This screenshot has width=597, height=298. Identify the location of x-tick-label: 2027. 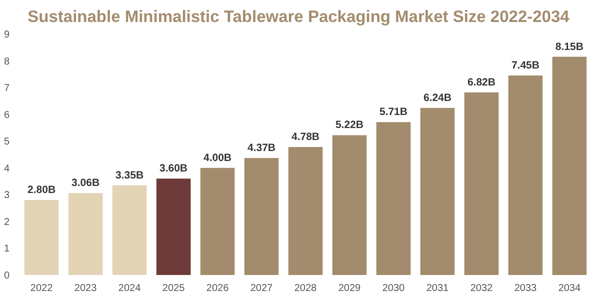
(262, 288).